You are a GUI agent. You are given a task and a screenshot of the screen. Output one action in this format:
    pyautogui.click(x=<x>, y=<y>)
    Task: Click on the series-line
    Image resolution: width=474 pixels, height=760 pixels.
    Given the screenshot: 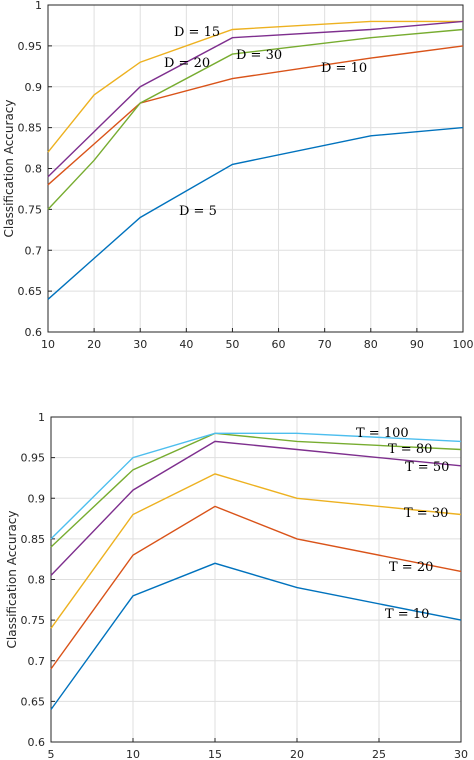 What is the action you would take?
    pyautogui.click(x=256, y=486)
    